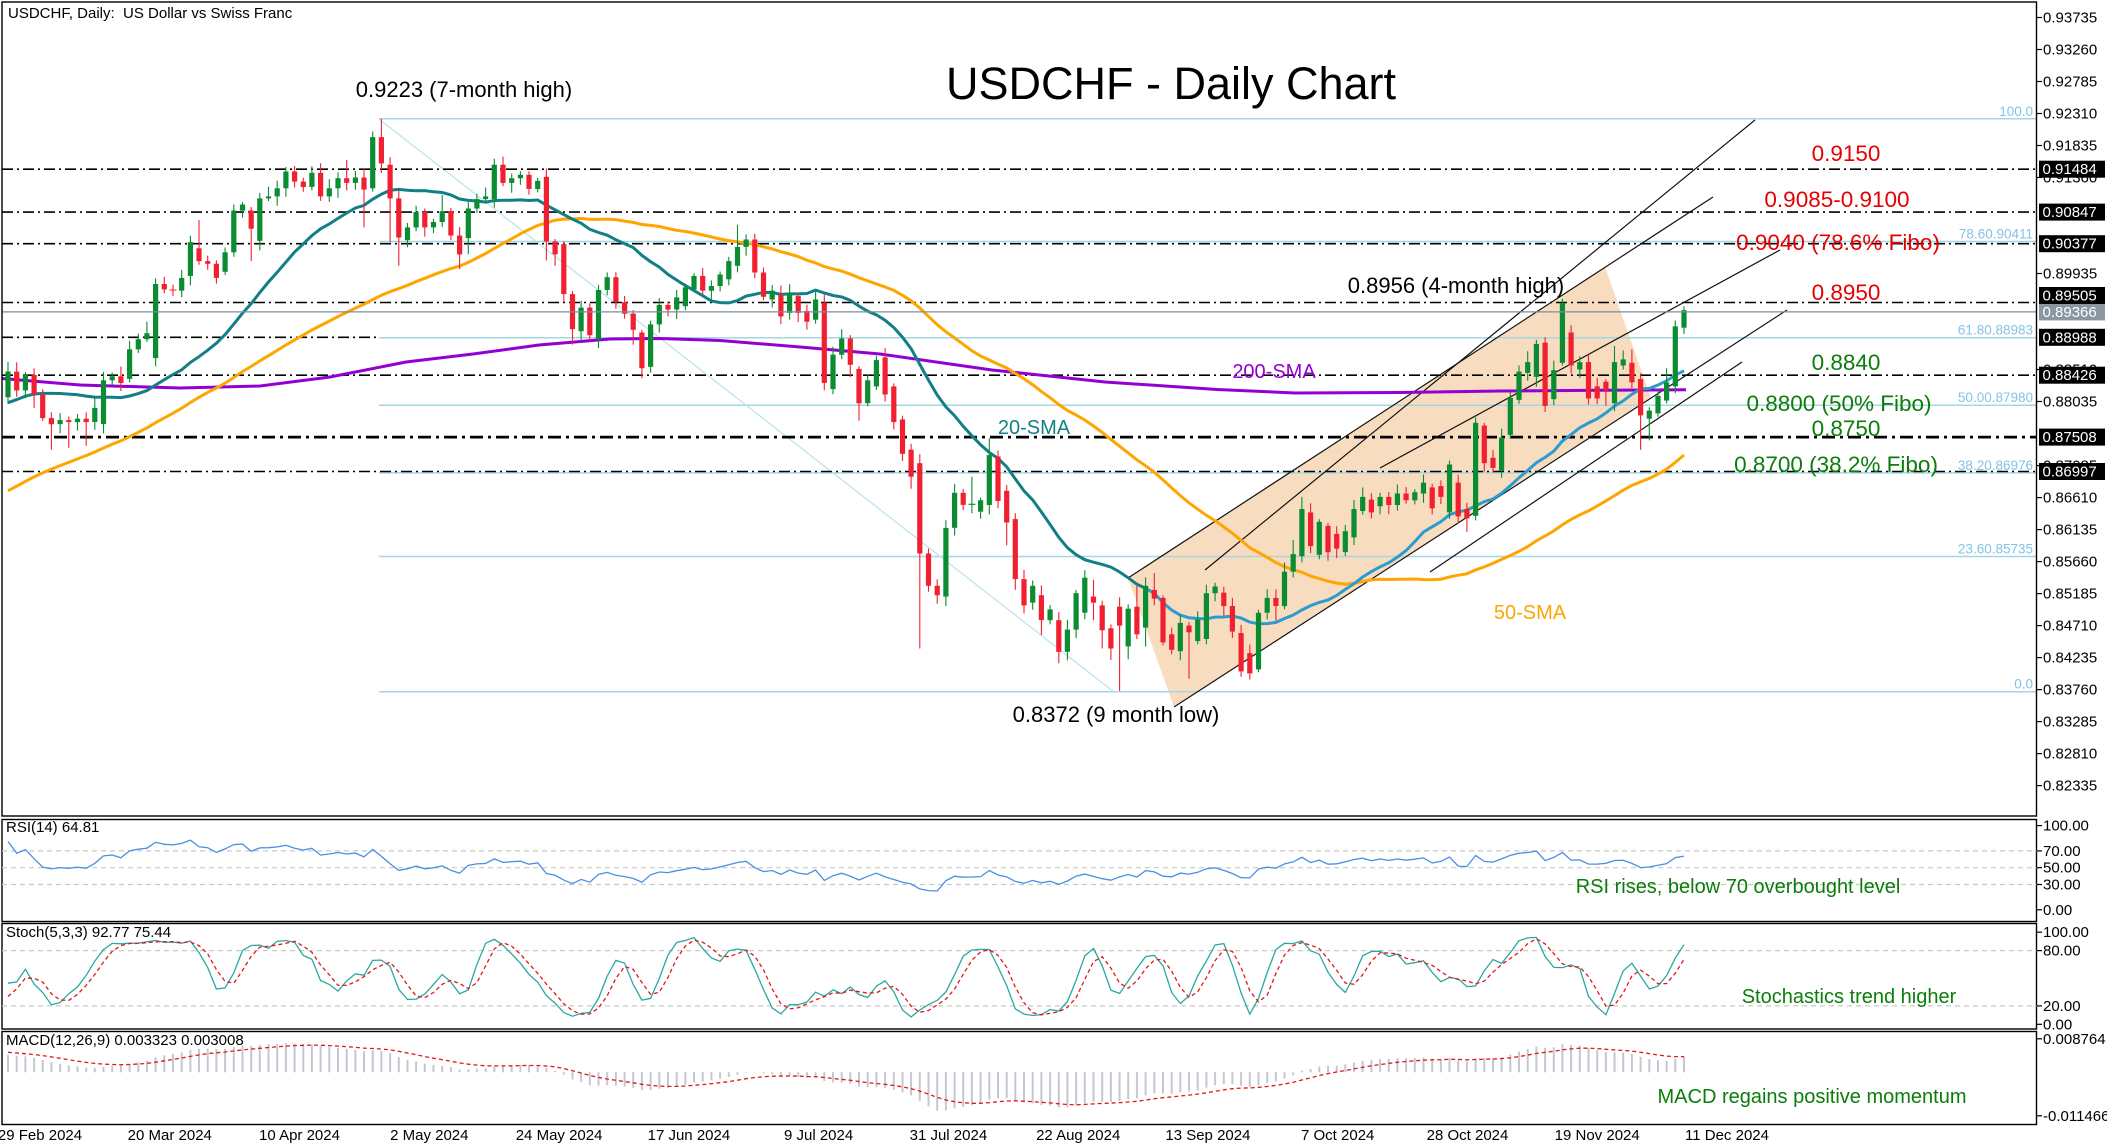 The width and height of the screenshot is (2107, 1147). I want to click on svg-text: 22 Aug 2024, so click(1078, 1135).